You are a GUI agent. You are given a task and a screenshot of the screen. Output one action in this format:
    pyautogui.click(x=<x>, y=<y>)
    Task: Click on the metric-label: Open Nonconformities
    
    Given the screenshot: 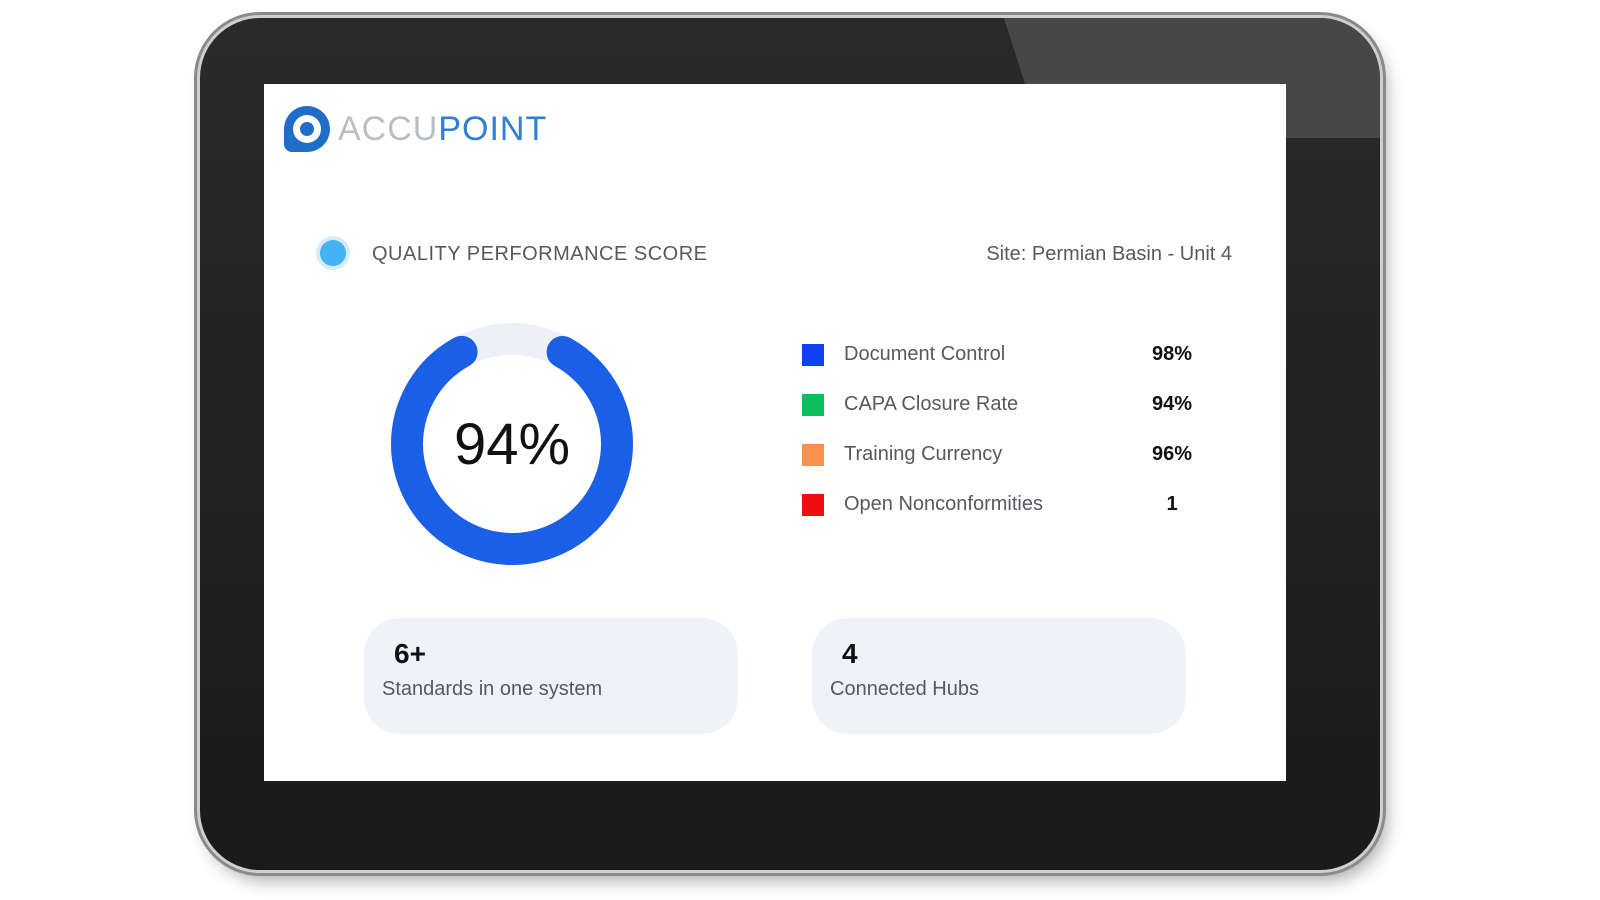 What is the action you would take?
    pyautogui.click(x=943, y=504)
    